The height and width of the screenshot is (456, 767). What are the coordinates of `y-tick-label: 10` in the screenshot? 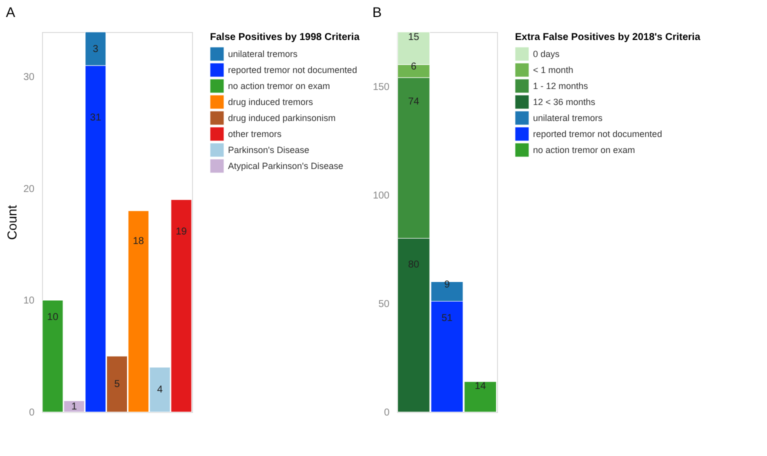 It's located at (29, 301).